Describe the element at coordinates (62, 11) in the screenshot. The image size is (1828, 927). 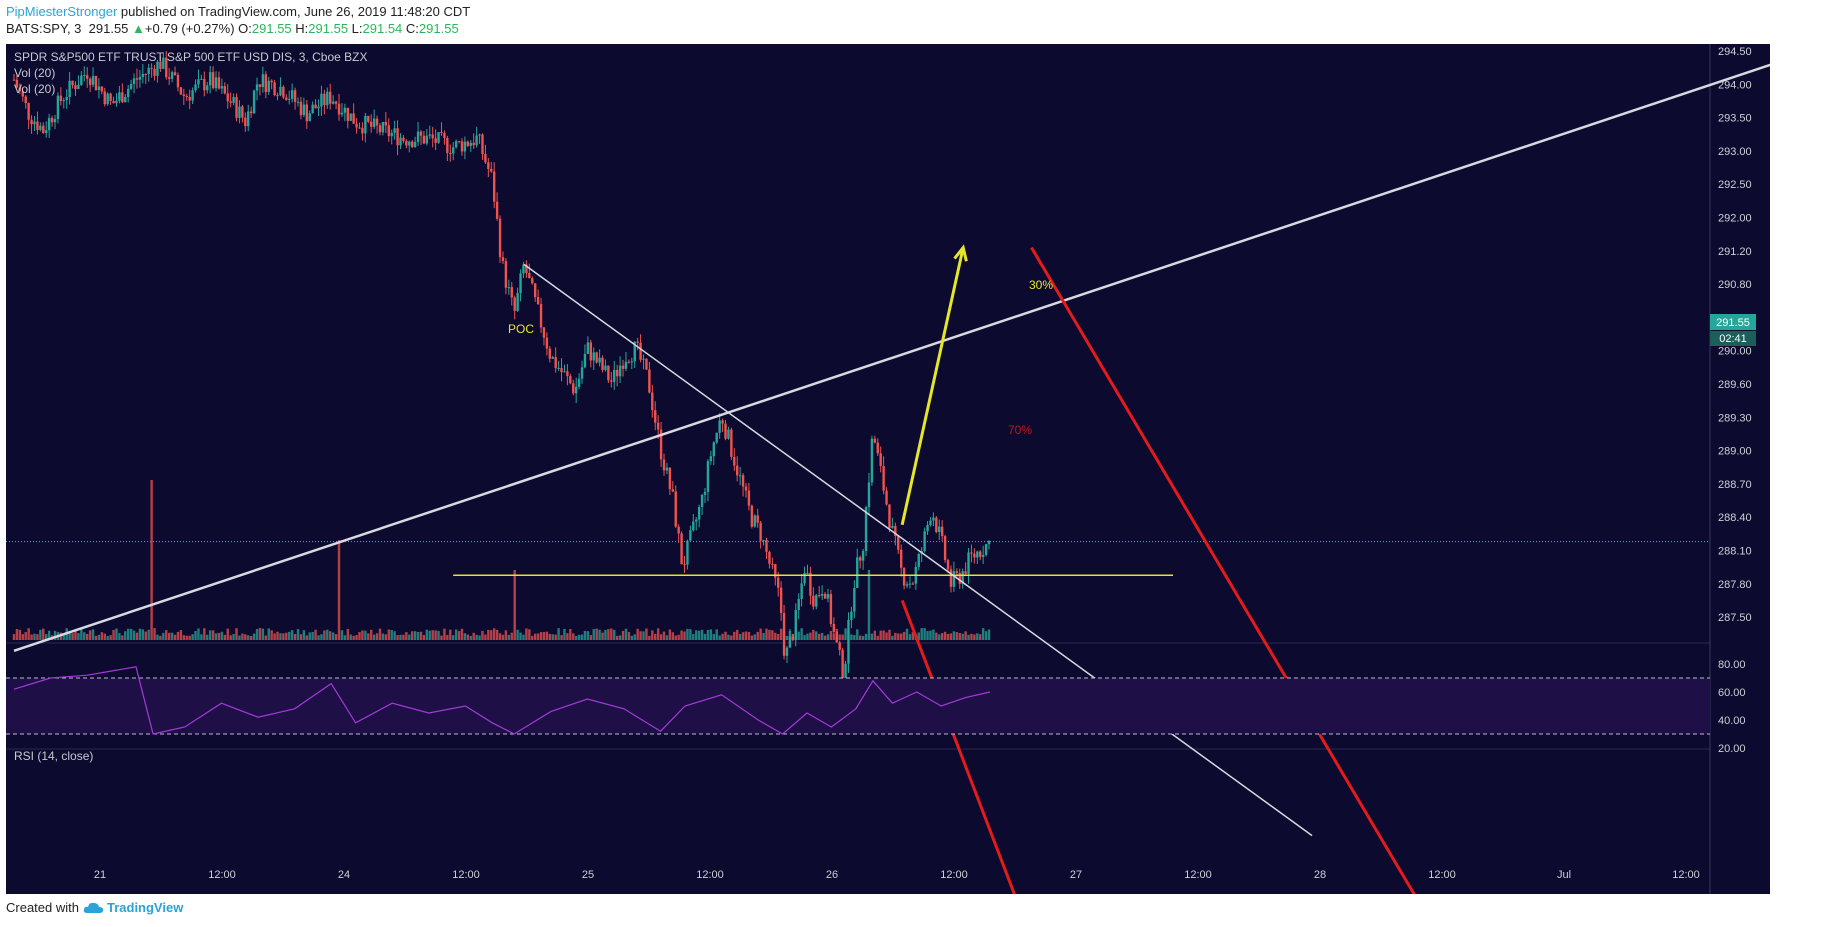
I see `author-link: PipMiesterStronger` at that location.